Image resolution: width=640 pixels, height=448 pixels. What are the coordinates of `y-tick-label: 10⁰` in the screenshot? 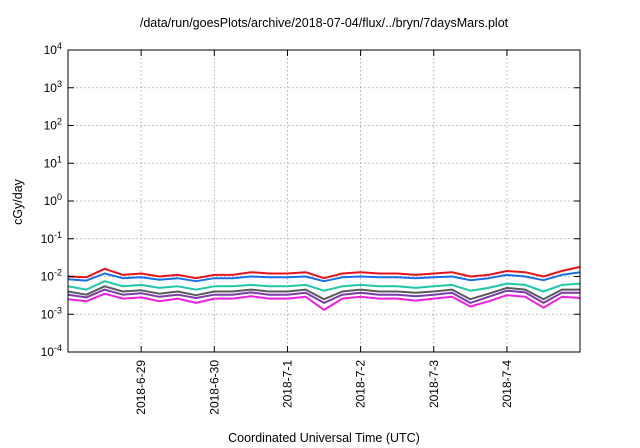 It's located at (53, 200).